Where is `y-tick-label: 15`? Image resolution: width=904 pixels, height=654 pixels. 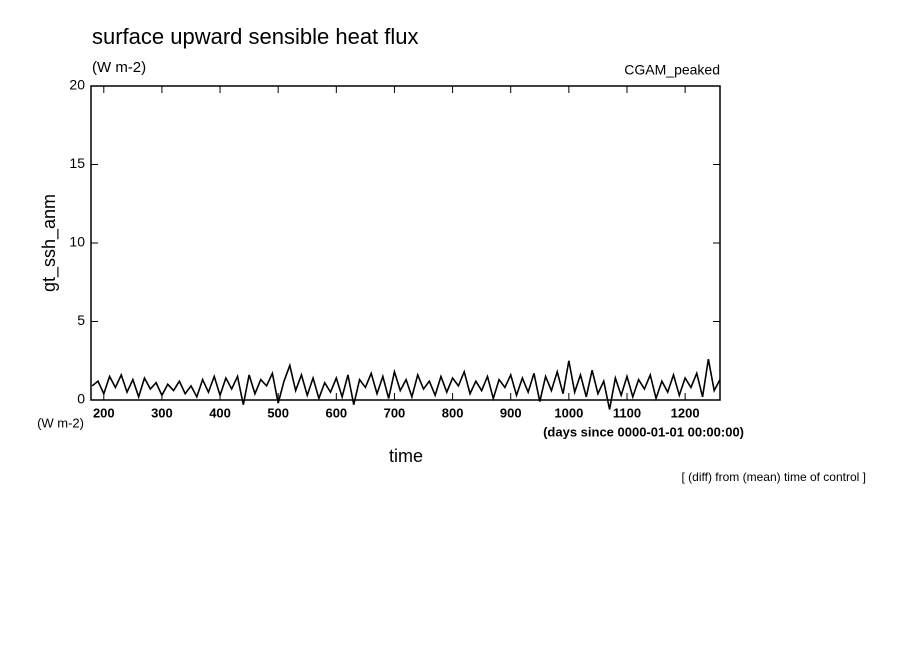 y-tick-label: 15 is located at coordinates (77, 163).